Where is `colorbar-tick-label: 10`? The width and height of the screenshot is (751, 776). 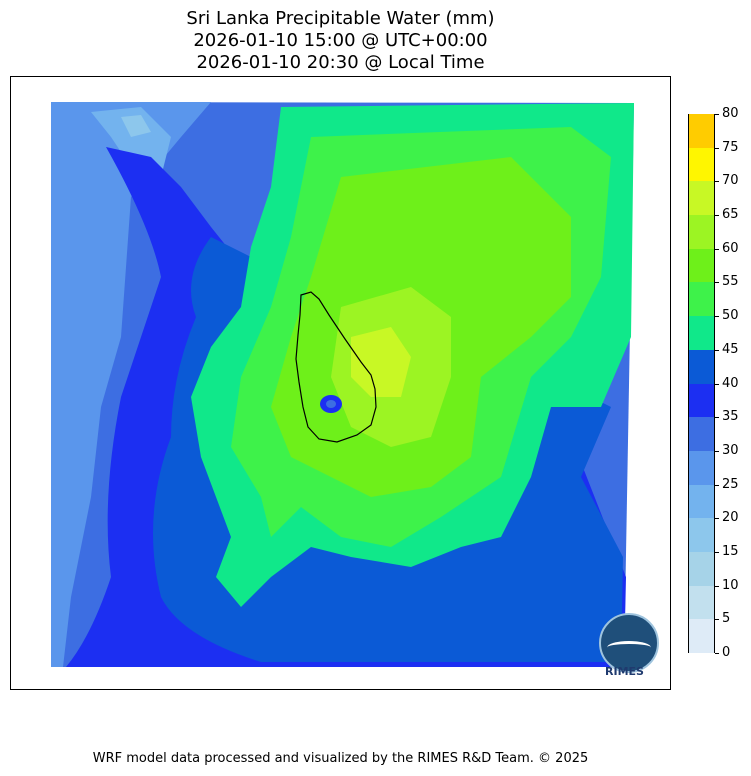
colorbar-tick-label: 10 is located at coordinates (730, 585).